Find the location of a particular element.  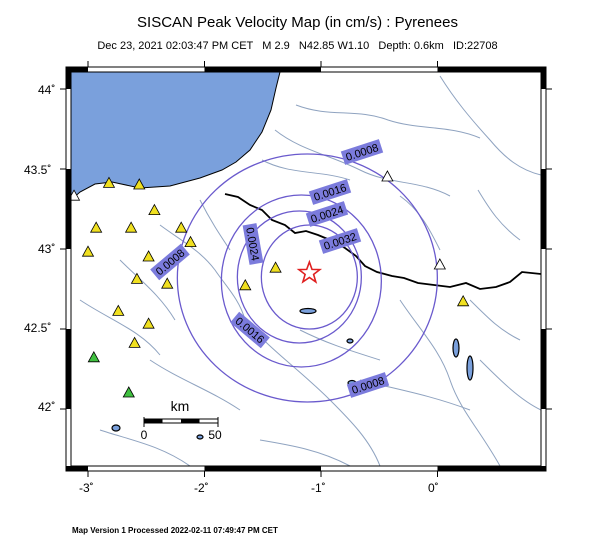

lat-axis-labels: 44˚ 43.5˚ 43˚ 42.5˚ 42˚ is located at coordinates (39, 248).